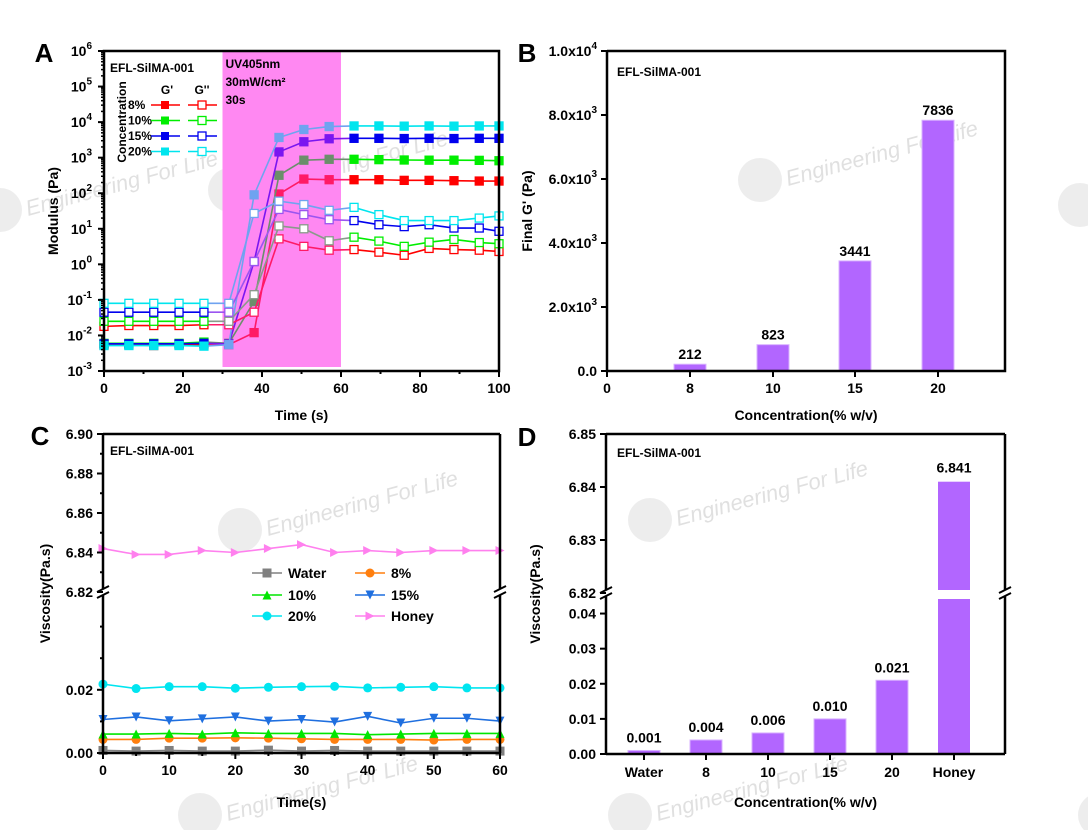 Image resolution: width=1088 pixels, height=830 pixels. I want to click on y-tick-label: 2.0x10³, so click(573, 306).